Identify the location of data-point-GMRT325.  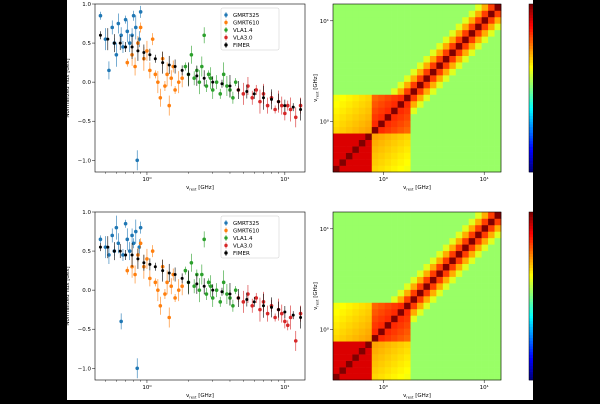
(109, 70).